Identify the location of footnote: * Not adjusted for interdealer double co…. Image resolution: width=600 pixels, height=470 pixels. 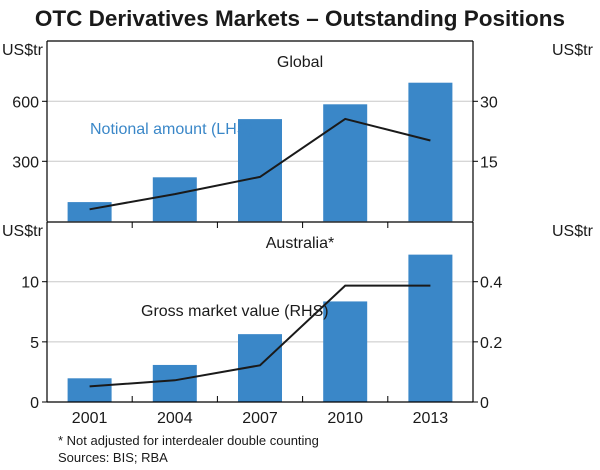
(188, 440).